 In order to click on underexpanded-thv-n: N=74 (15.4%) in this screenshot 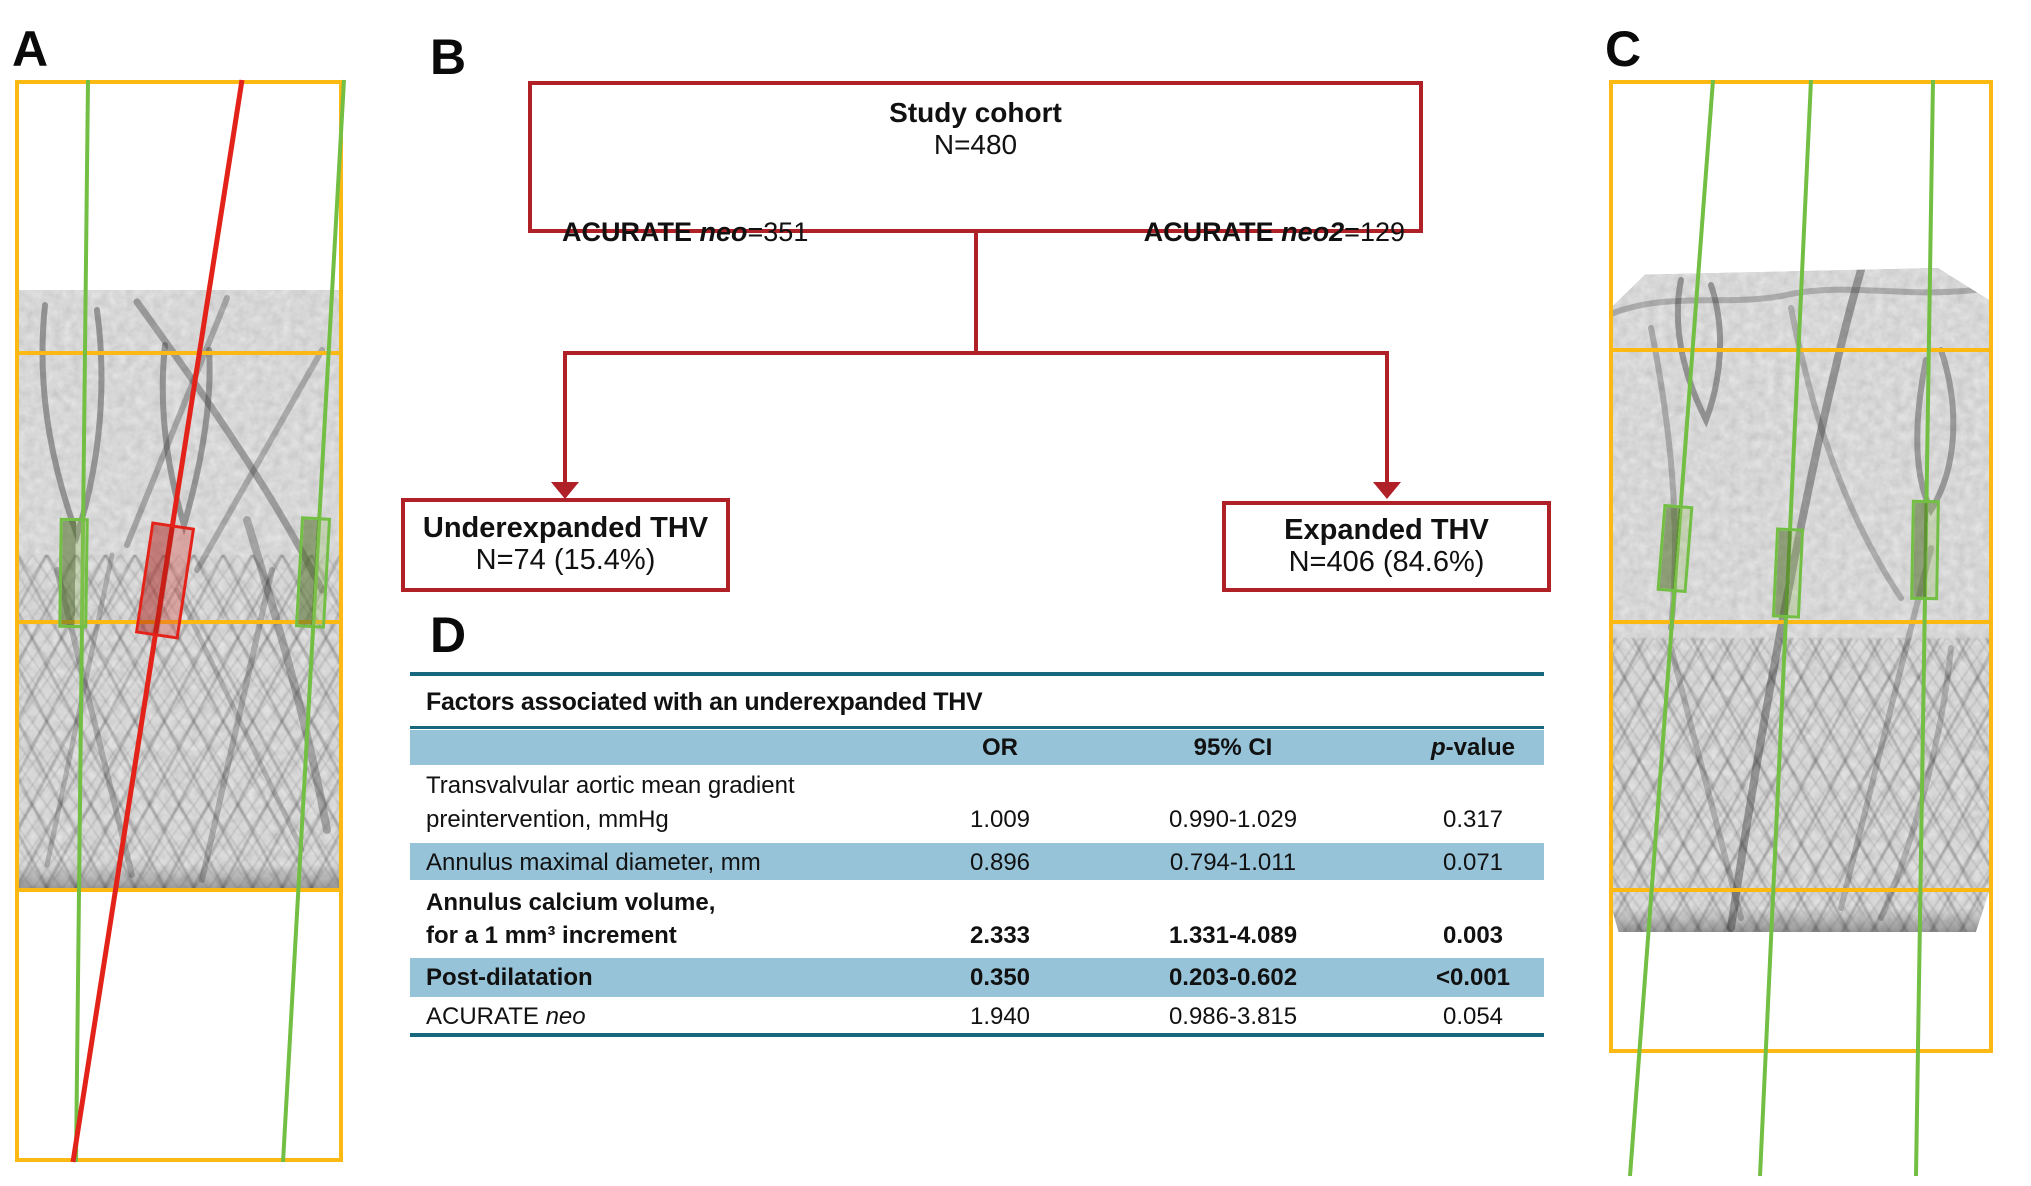, I will do `click(565, 560)`.